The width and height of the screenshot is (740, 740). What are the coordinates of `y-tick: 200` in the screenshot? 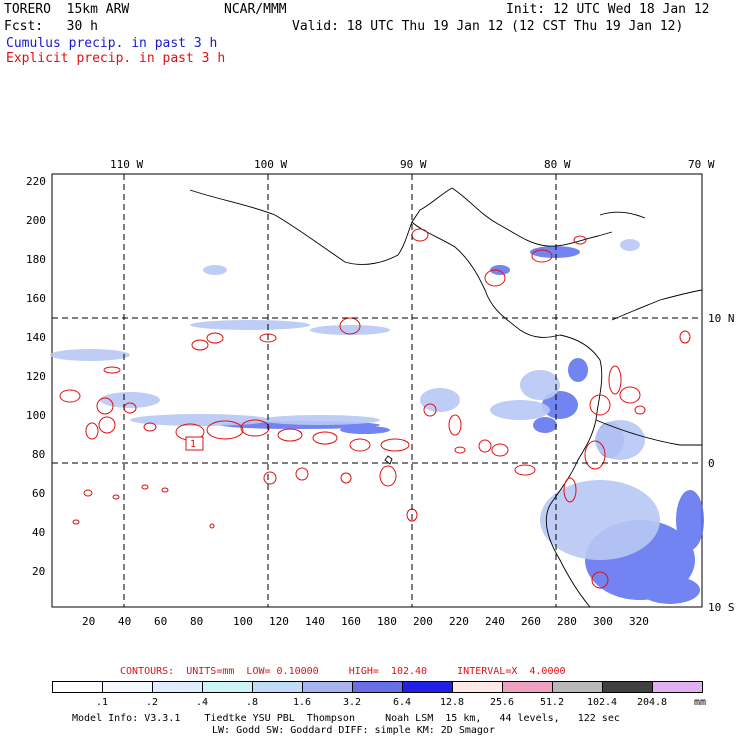 It's located at (36, 220).